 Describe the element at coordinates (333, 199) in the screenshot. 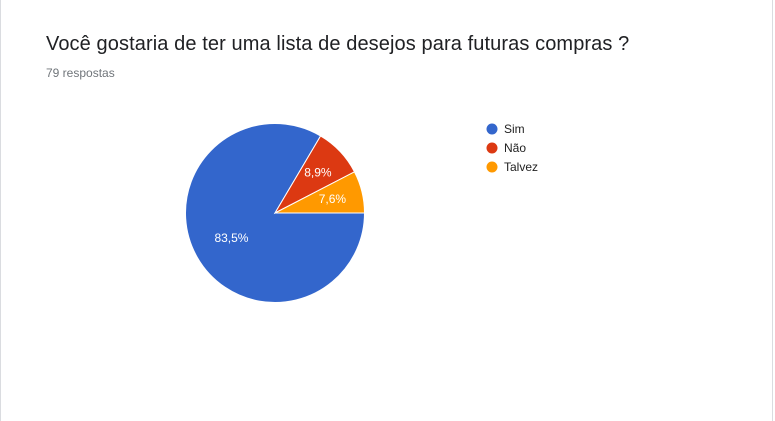

I see `pie-slice-label: 7,6%` at that location.